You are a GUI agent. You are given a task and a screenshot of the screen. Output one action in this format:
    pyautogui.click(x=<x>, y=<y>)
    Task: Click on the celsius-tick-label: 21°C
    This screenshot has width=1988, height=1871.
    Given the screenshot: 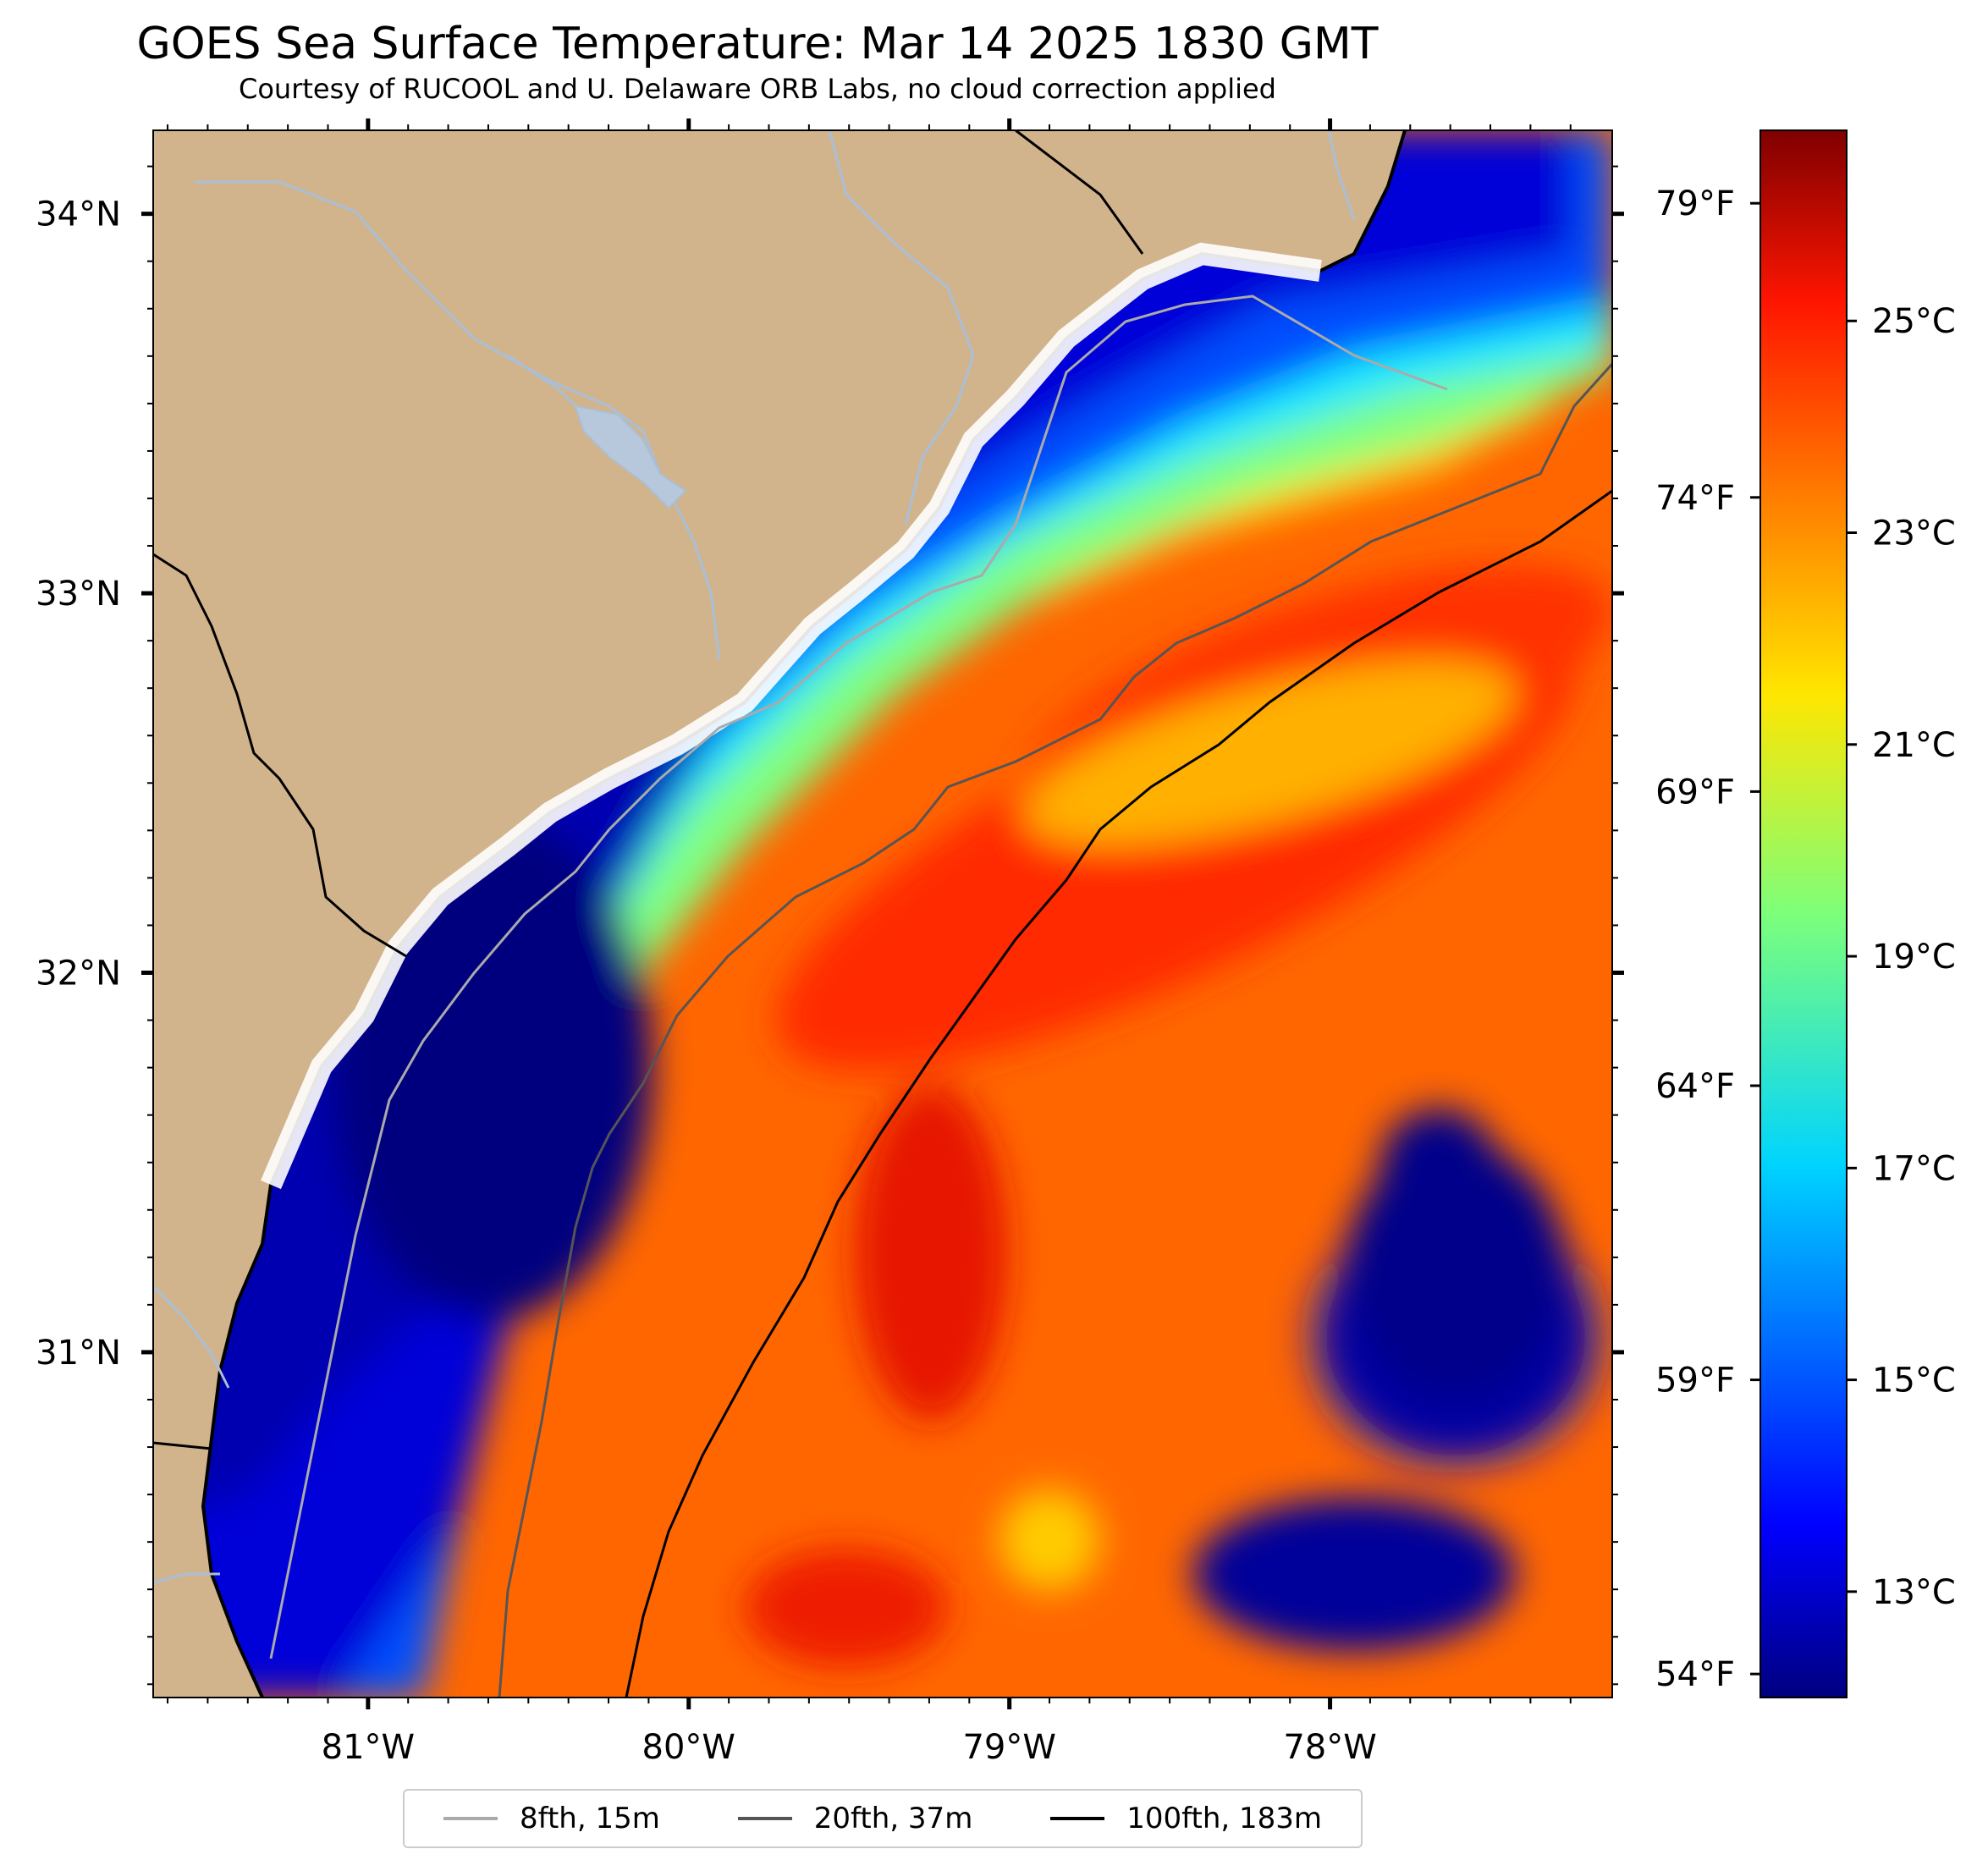 What is the action you would take?
    pyautogui.click(x=1914, y=746)
    